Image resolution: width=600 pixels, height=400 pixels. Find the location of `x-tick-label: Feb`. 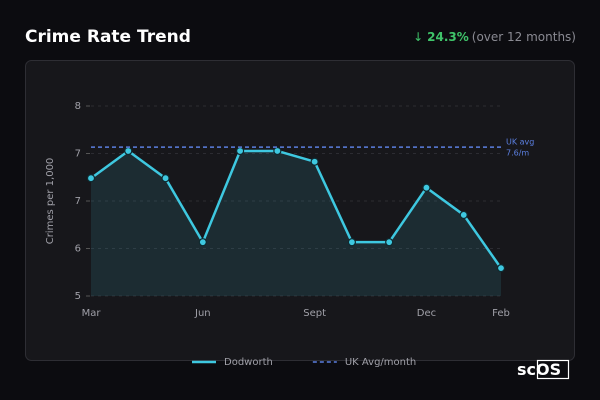

x-tick-label: Feb is located at coordinates (501, 313).